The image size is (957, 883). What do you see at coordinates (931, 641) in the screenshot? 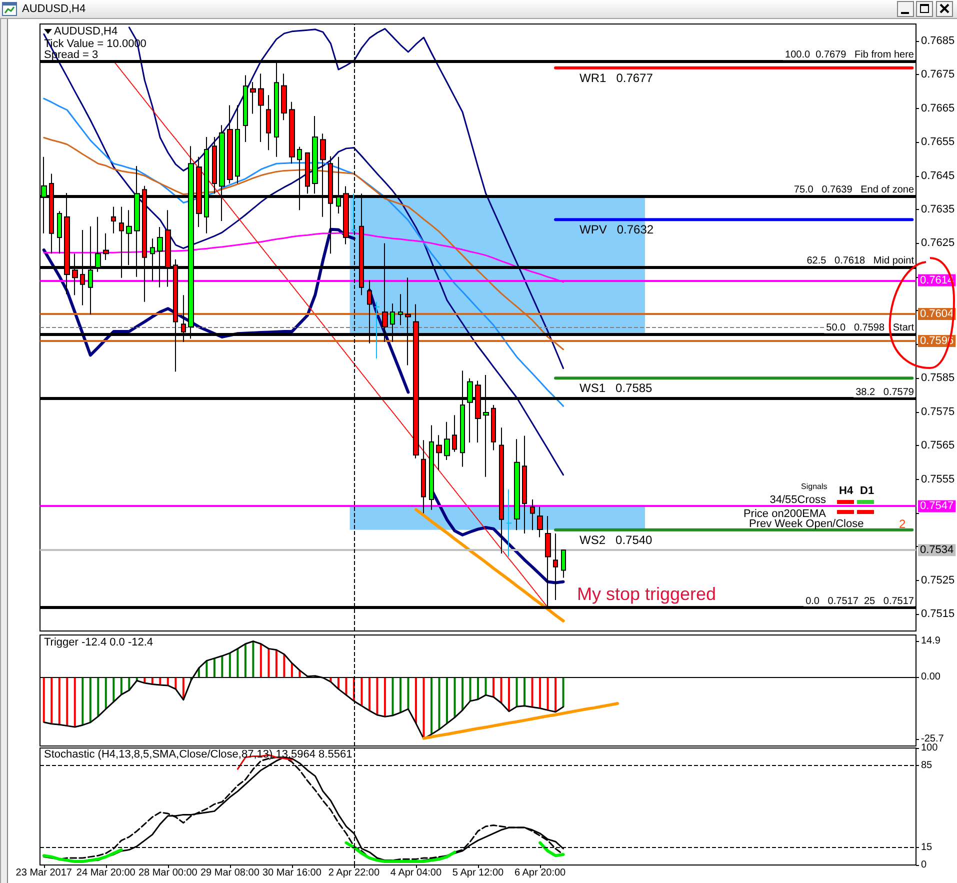
I see `y-tick-label: 14.9` at bounding box center [931, 641].